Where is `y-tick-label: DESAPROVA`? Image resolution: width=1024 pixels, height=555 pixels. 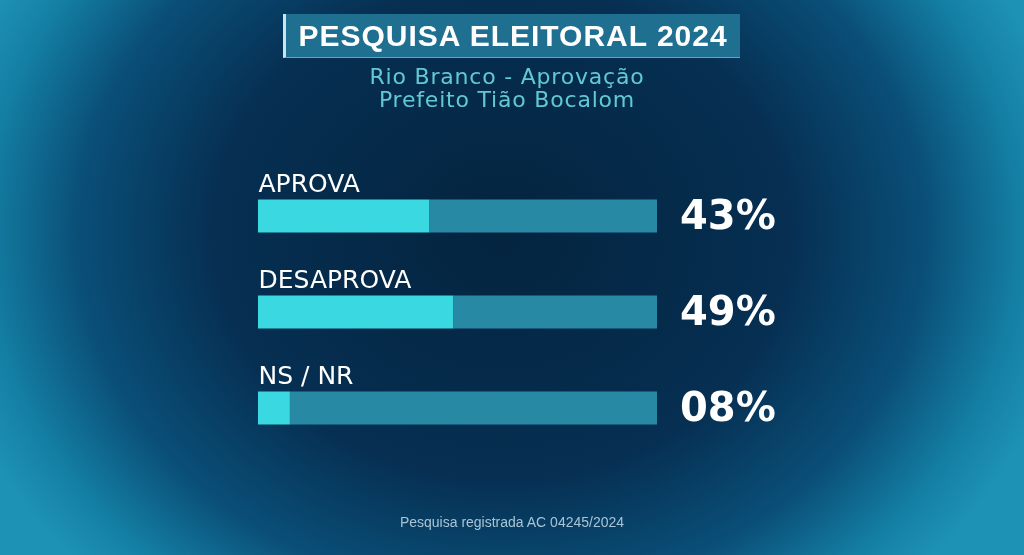
y-tick-label: DESAPROVA is located at coordinates (335, 279).